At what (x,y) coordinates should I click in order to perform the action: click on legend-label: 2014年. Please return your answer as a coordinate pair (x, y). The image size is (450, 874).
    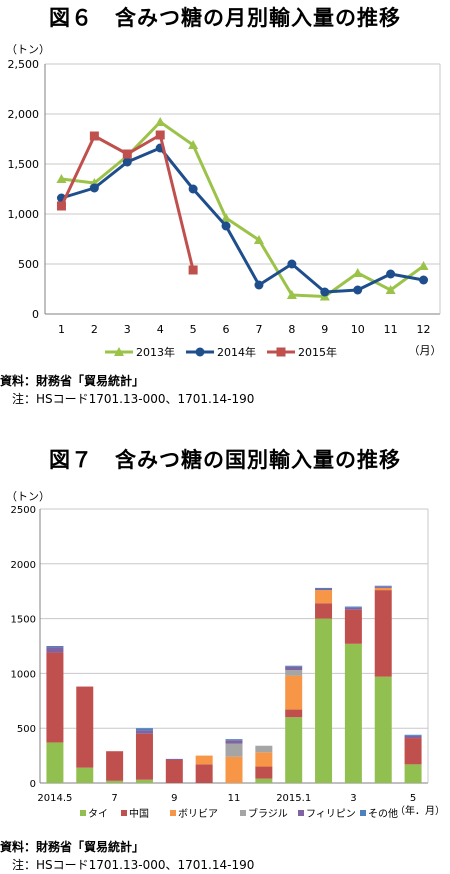
    Looking at the image, I should click on (236, 352).